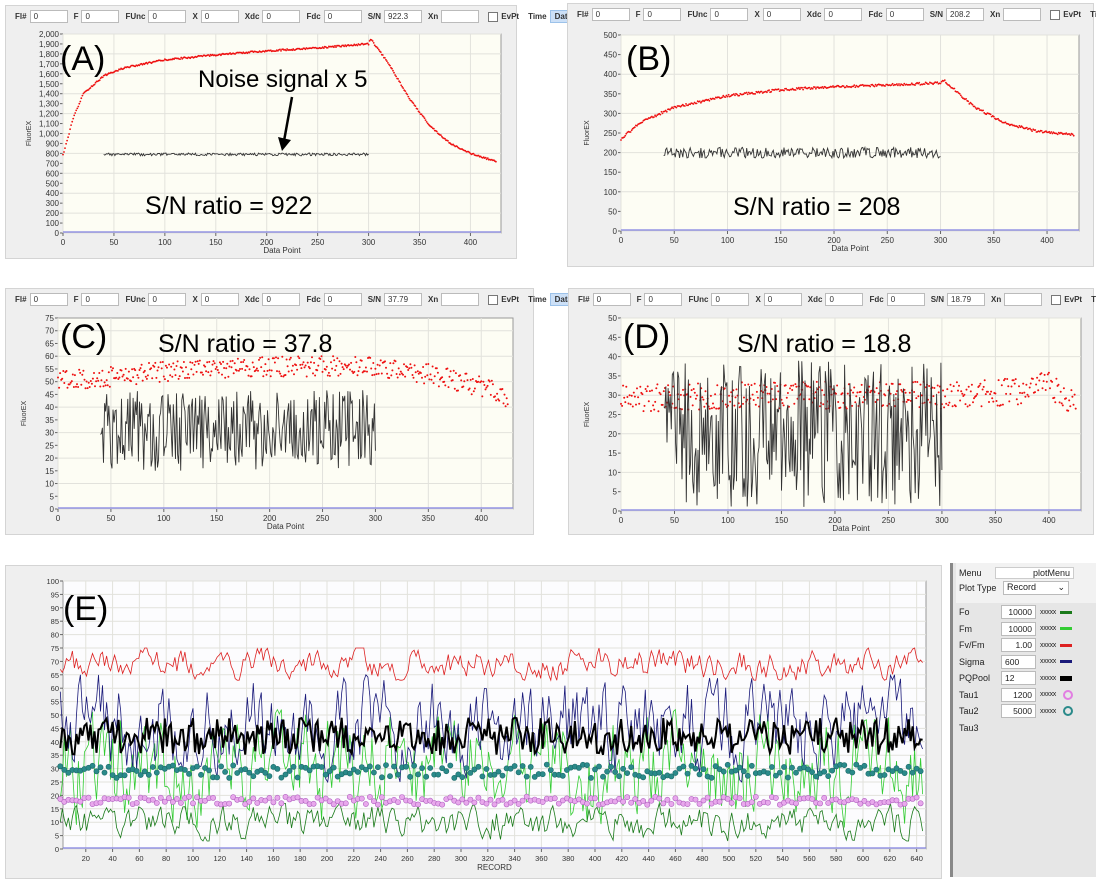  Describe the element at coordinates (1018, 645) in the screenshot. I see `legend-value-input: 1.00` at that location.